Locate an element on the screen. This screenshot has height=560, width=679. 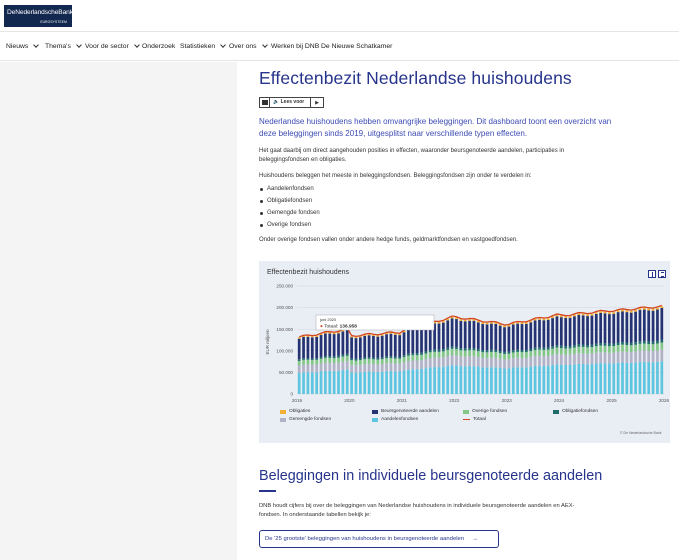
readspeaker-button: 🔈 Lees voor is located at coordinates (290, 102).